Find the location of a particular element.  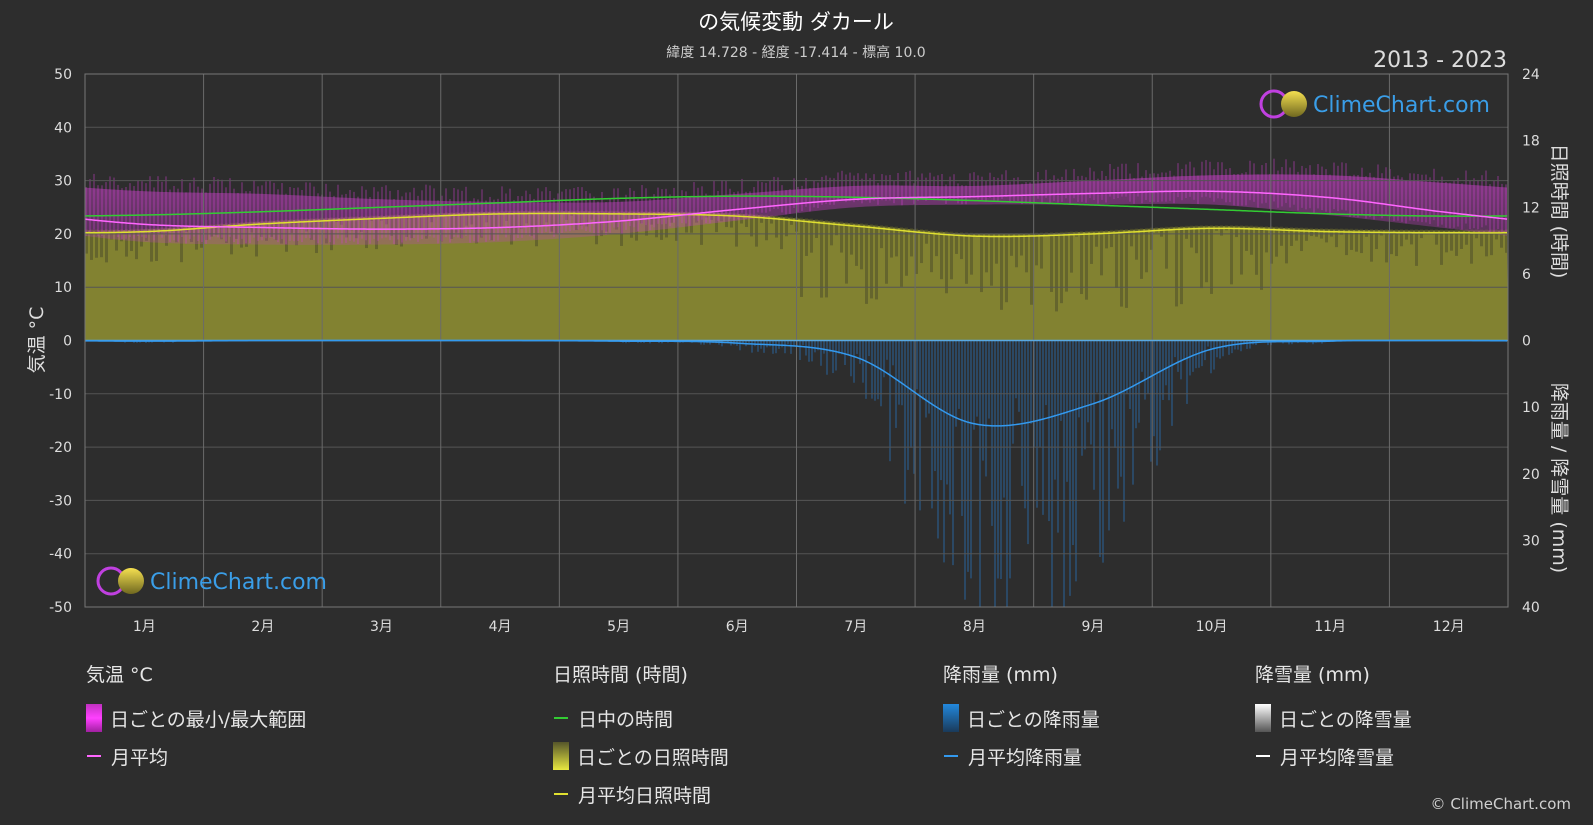

x-tick-label: 1月 is located at coordinates (144, 627).